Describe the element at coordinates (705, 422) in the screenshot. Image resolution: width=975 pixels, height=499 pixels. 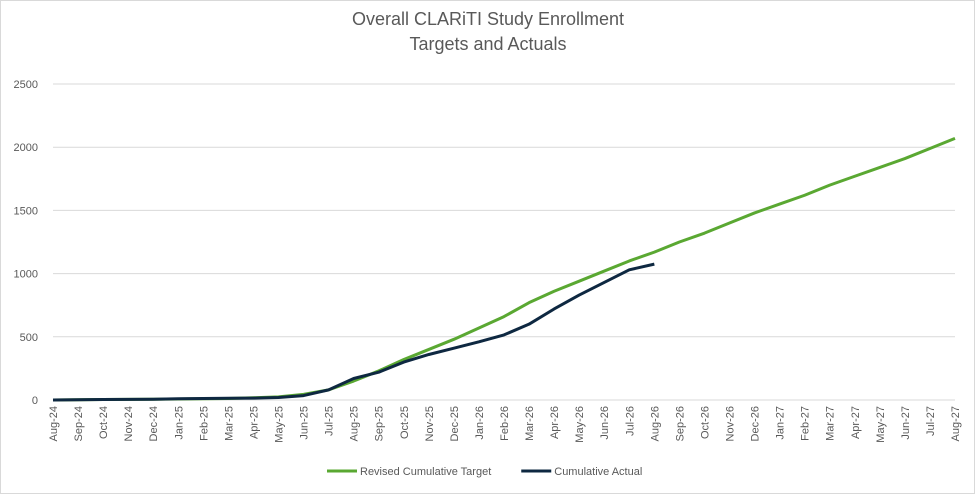
I see `x-tick-label: Oct-26` at that location.